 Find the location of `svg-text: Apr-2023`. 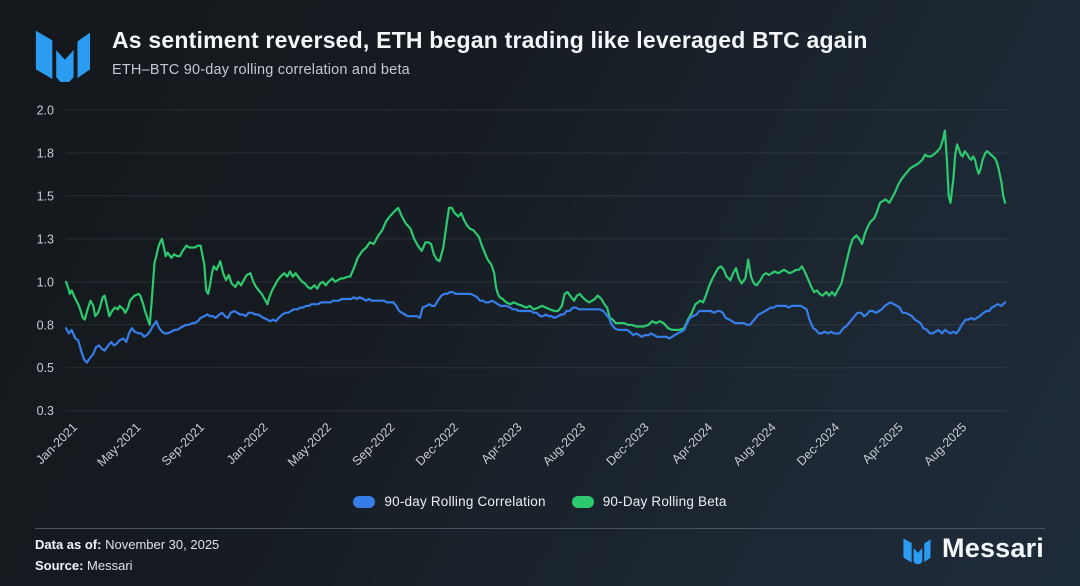

svg-text: Apr-2023 is located at coordinates (501, 443).